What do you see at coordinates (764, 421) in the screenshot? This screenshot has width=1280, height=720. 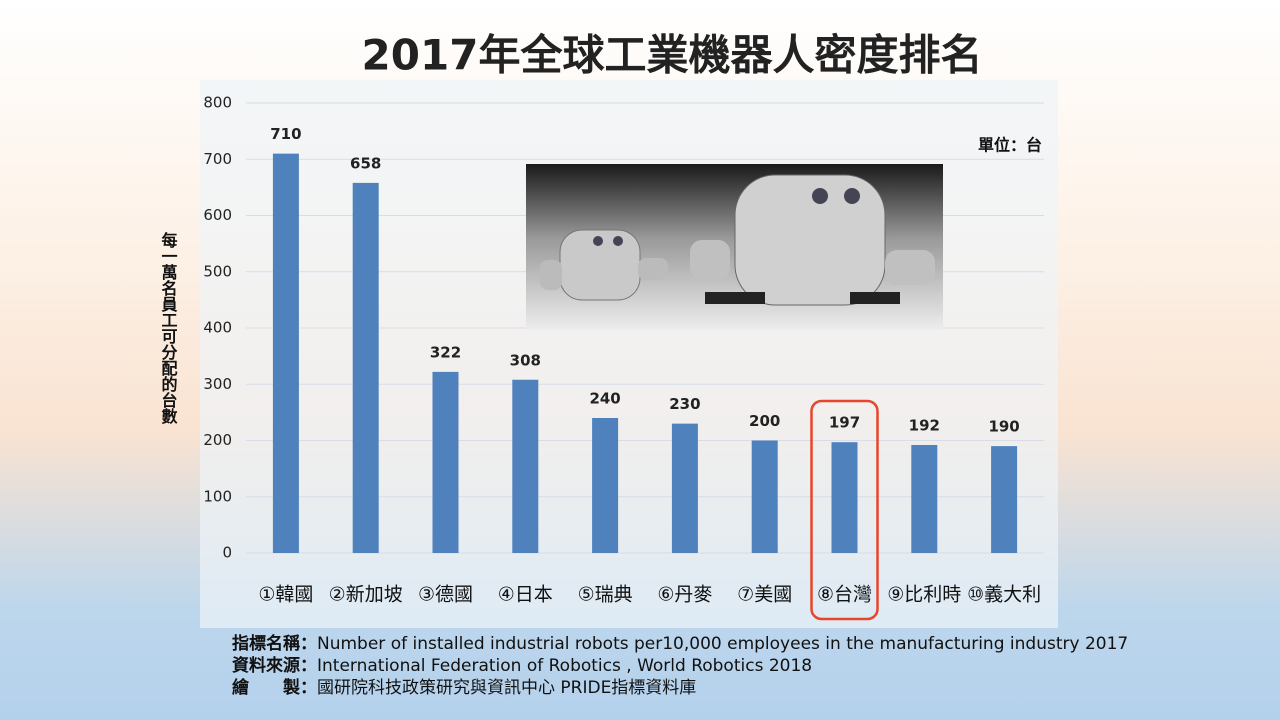 I see `value-label: 200` at bounding box center [764, 421].